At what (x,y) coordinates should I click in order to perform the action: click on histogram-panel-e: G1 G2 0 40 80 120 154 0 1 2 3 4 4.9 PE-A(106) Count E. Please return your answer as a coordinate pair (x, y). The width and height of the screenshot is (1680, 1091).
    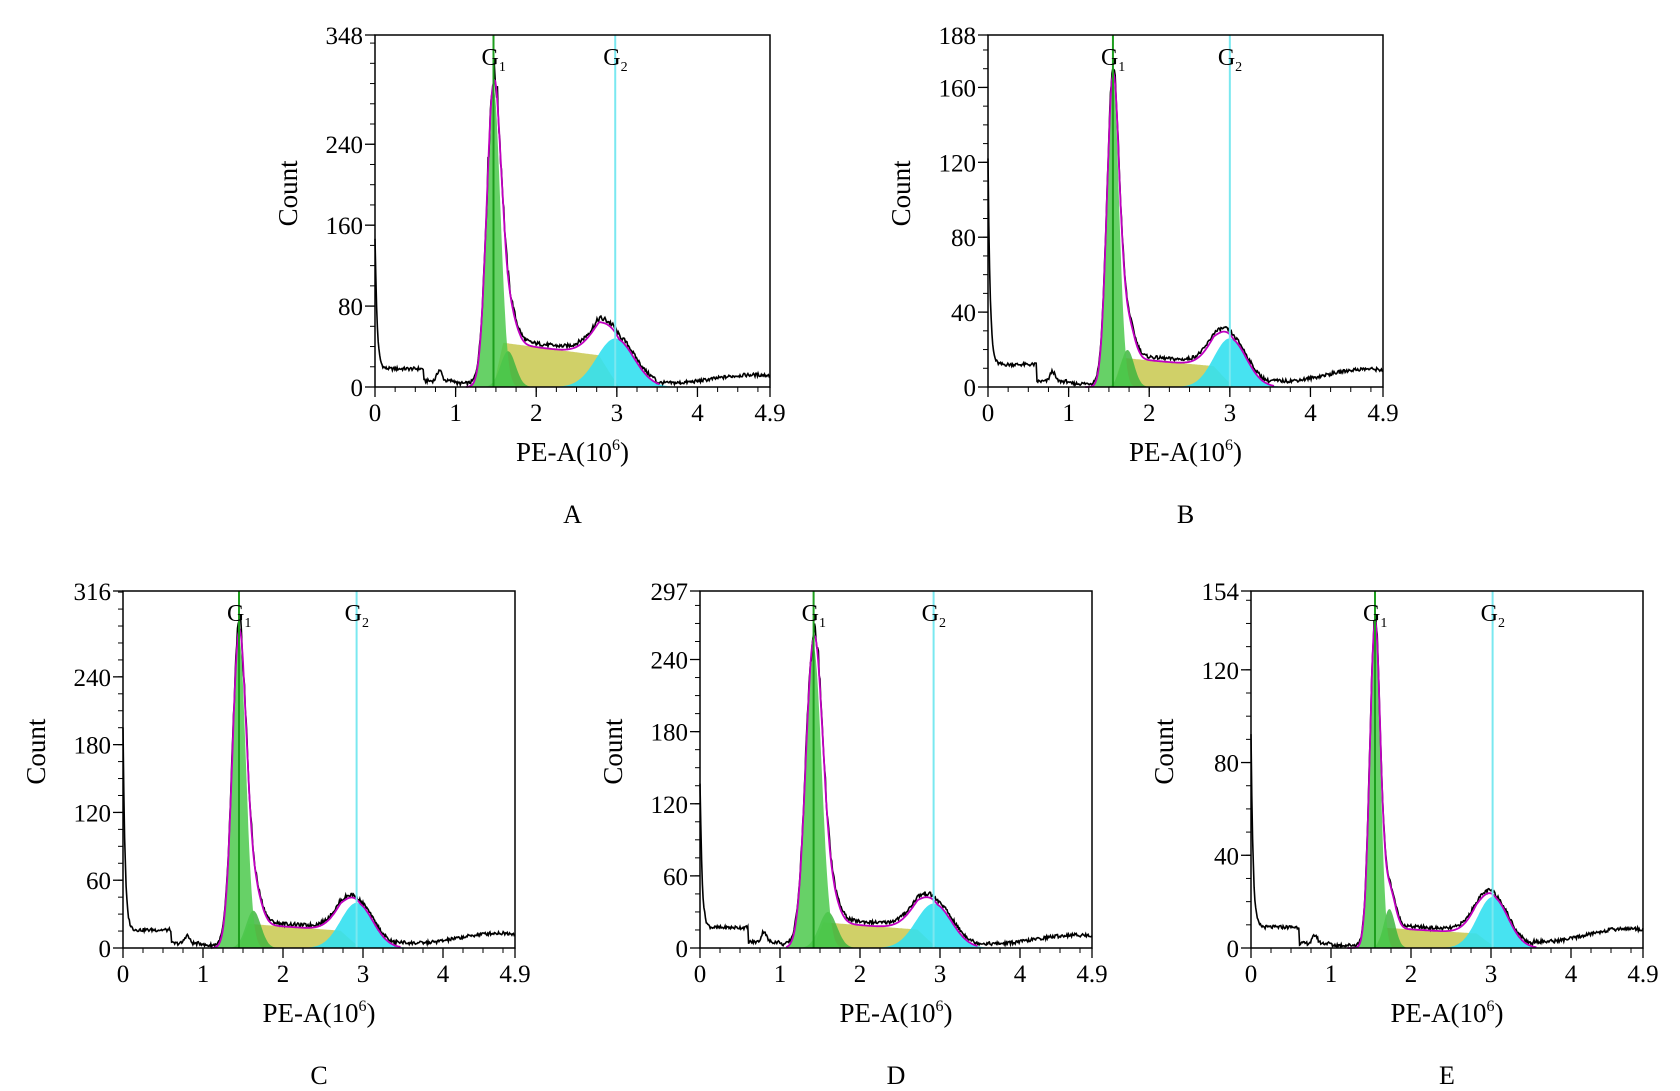
    Looking at the image, I should click on (1404, 834).